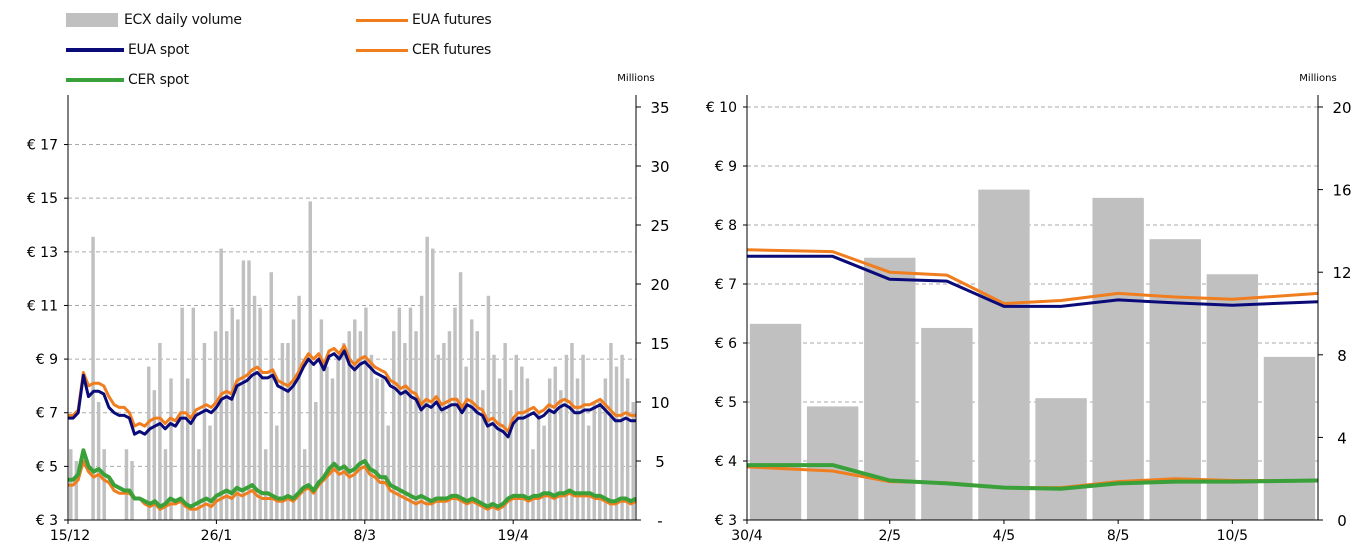 The width and height of the screenshot is (1361, 552). I want to click on panel-left-right-tick-label: 5, so click(660, 462).